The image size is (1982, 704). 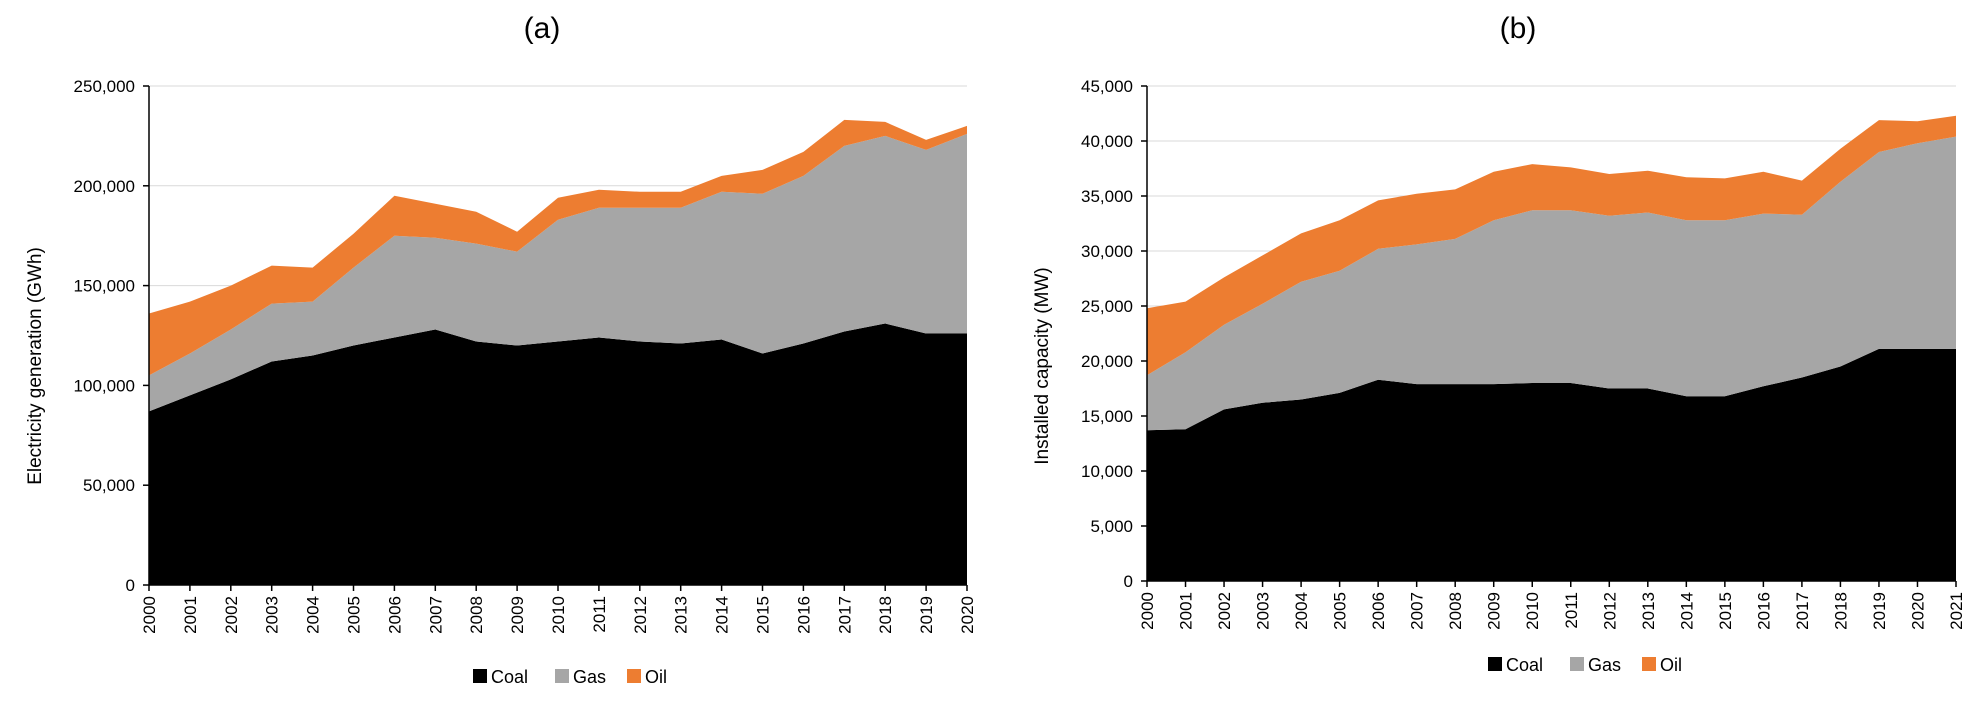 What do you see at coordinates (1802, 611) in the screenshot?
I see `chart-b-x-tick-label: 2017` at bounding box center [1802, 611].